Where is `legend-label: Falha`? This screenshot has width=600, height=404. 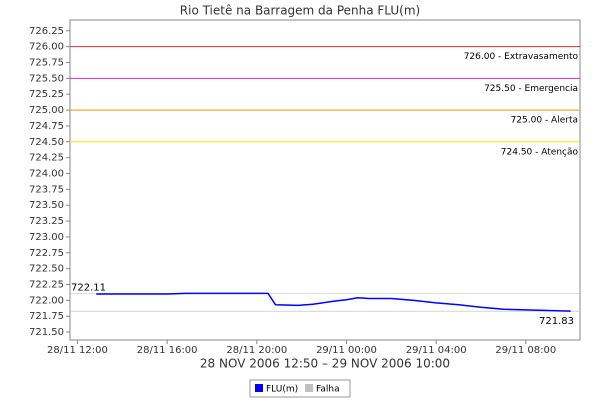
legend-label: Falha is located at coordinates (328, 390).